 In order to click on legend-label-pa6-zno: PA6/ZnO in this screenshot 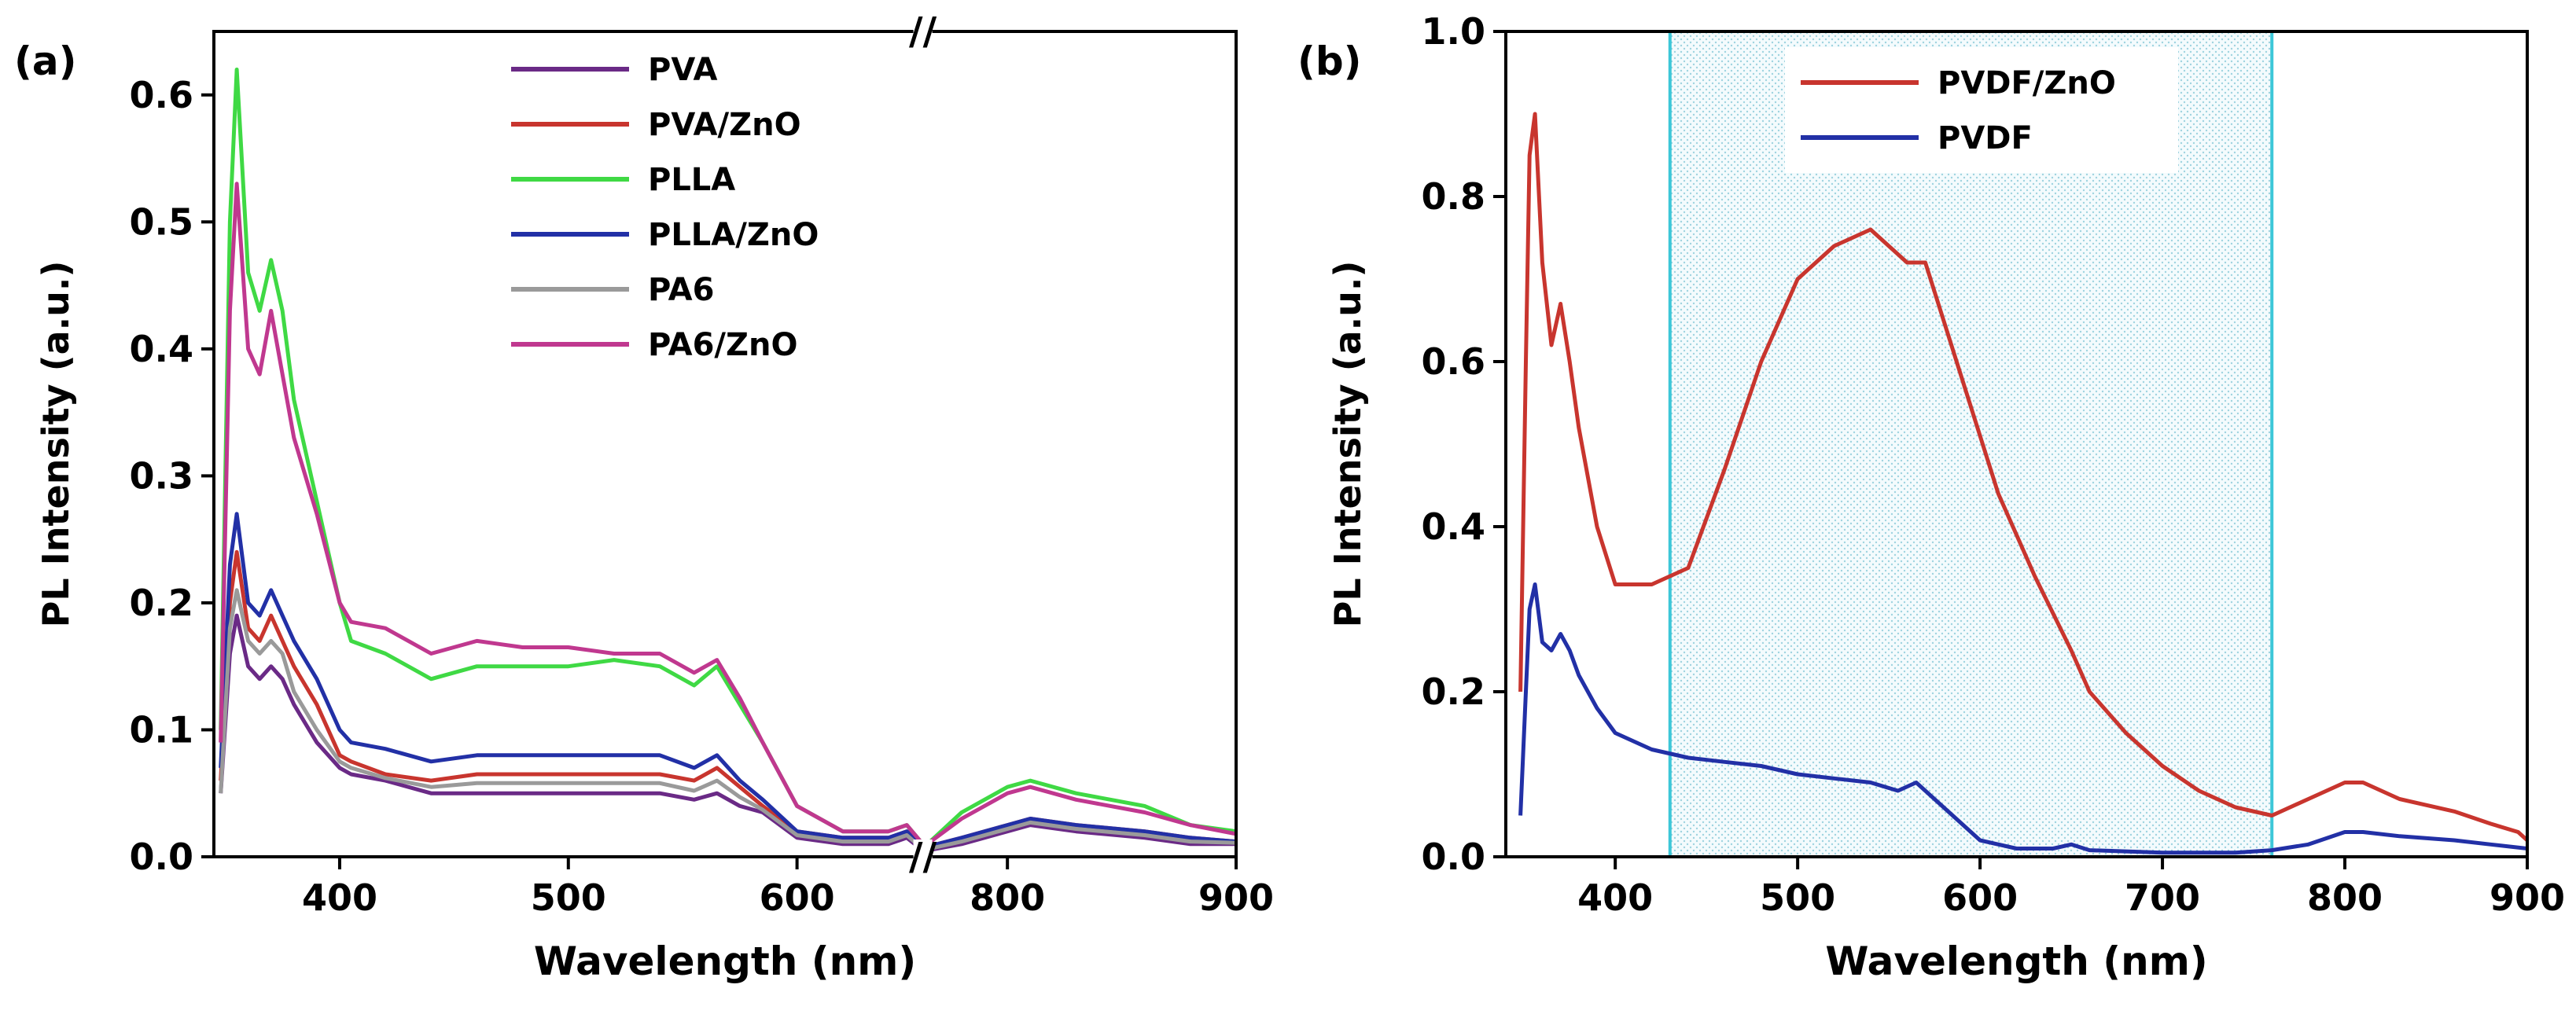, I will do `click(723, 345)`.